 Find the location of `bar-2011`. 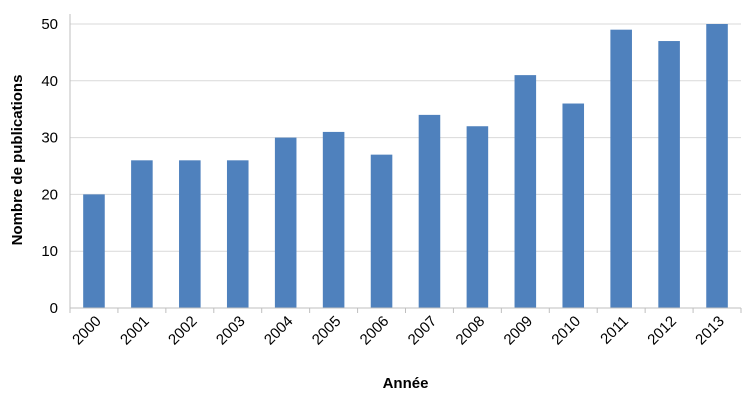

bar-2011 is located at coordinates (621, 169).